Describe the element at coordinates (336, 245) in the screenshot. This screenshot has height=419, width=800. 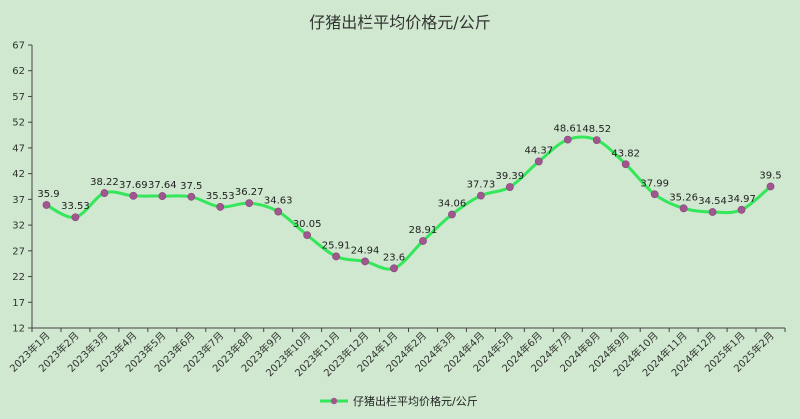
I see `data-label: 25.91` at that location.